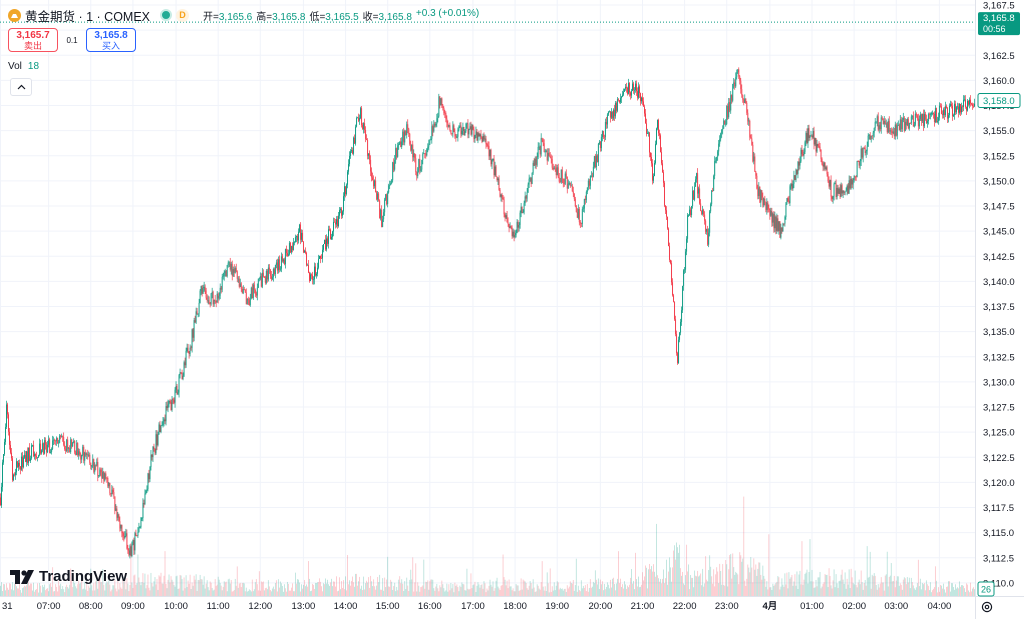  Describe the element at coordinates (111, 40) in the screenshot. I see `buy-button: 3,165.8 买入` at that location.